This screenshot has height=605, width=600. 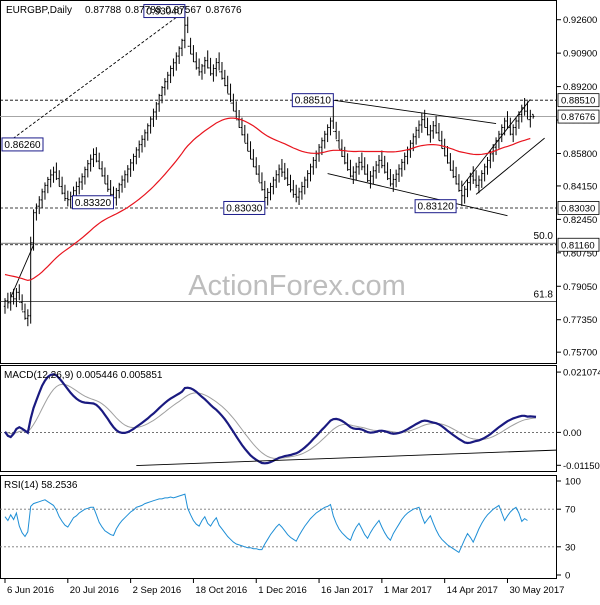 I want to click on rsi-line, so click(x=266, y=523).